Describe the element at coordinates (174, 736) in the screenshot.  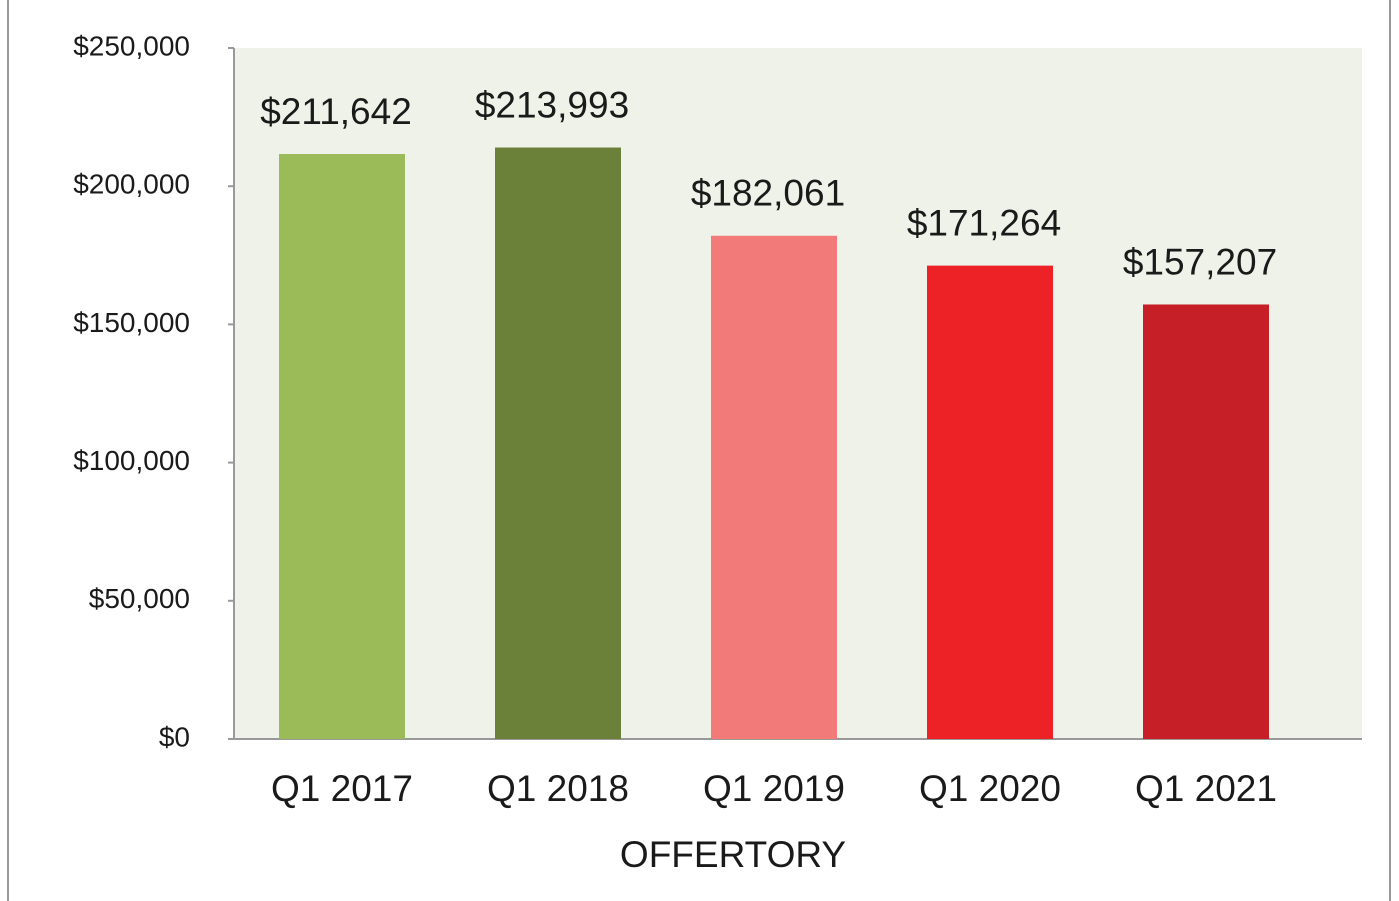
I see `y-tick-label: $0` at that location.